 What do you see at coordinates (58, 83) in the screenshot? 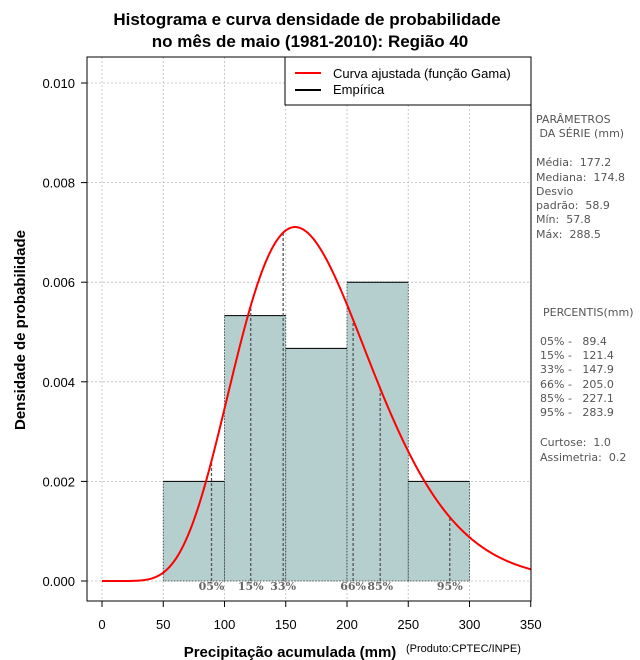
I see `y-tick-label-5: 0.010` at bounding box center [58, 83].